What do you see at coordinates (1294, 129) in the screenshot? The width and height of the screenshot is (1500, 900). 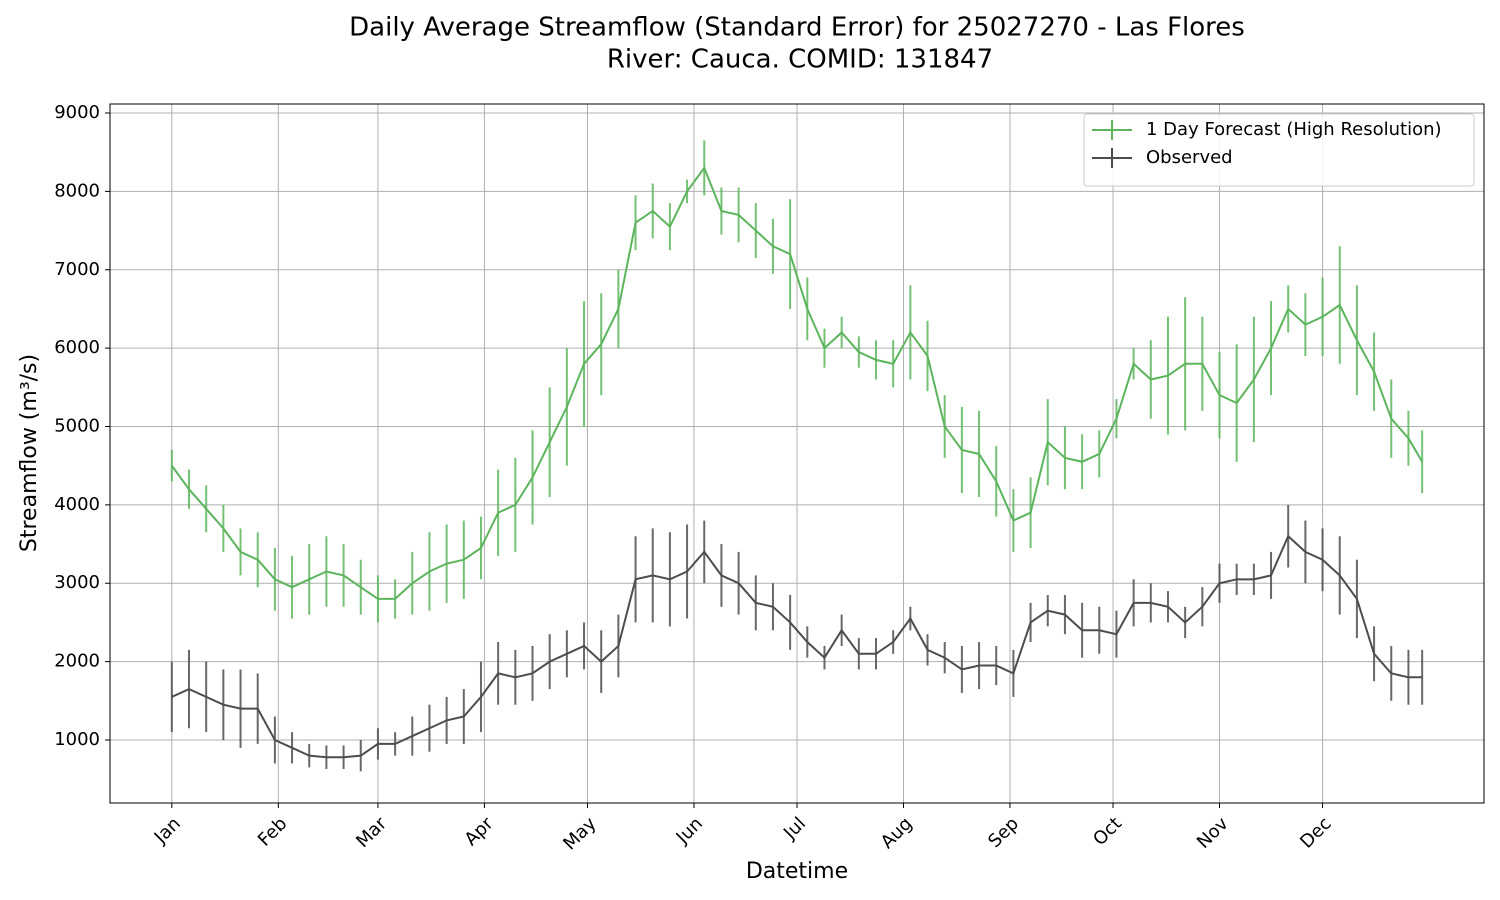 I see `legend-label: 1 Day Forecast (High Resolution)` at bounding box center [1294, 129].